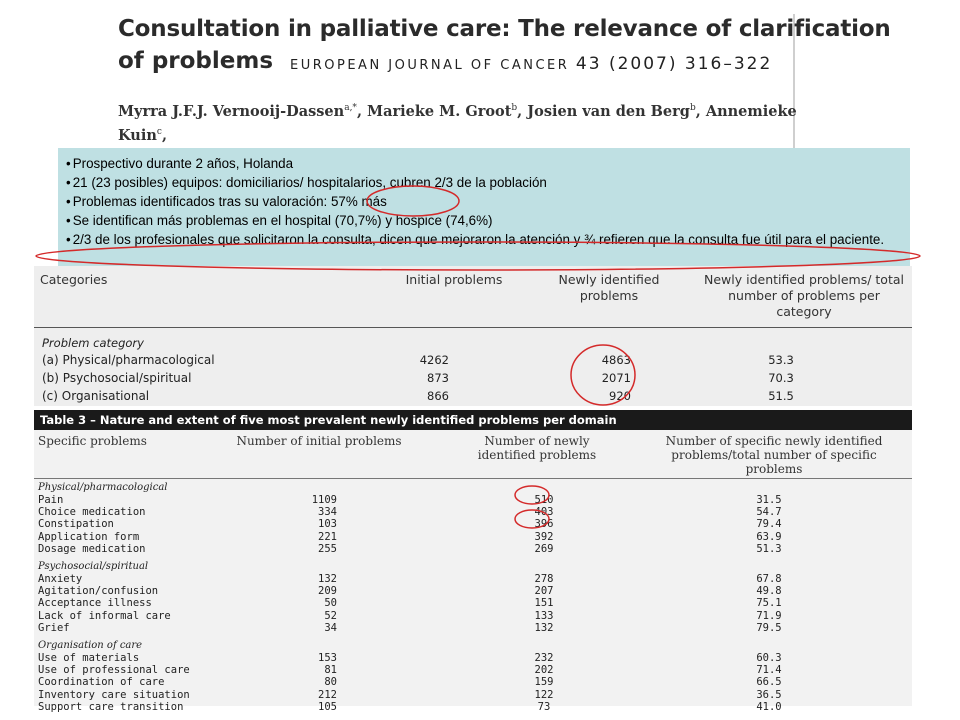 Image resolution: width=960 pixels, height=720 pixels. Describe the element at coordinates (544, 615) in the screenshot. I see `table3-cell-newly: 133` at that location.